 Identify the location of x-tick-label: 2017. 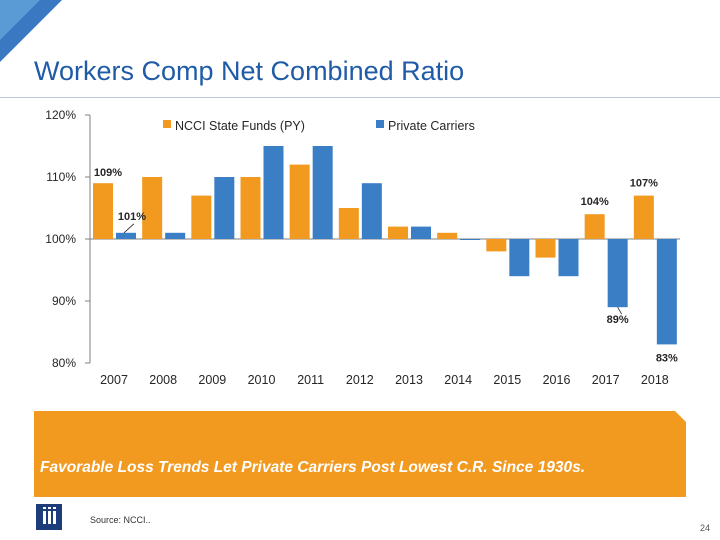
(606, 380).